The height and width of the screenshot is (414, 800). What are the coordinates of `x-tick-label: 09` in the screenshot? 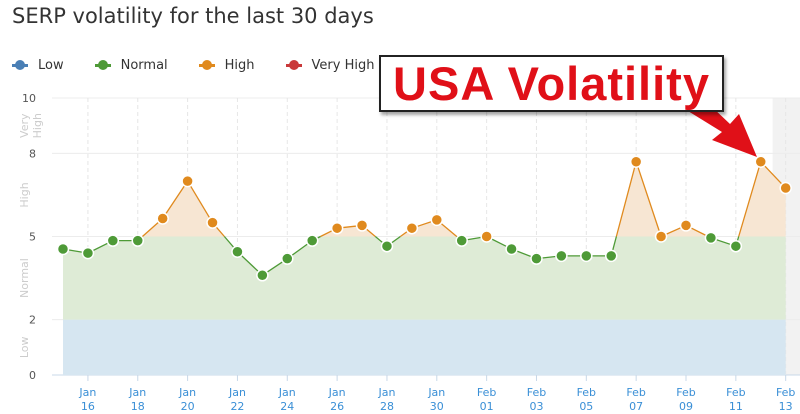 It's located at (686, 406).